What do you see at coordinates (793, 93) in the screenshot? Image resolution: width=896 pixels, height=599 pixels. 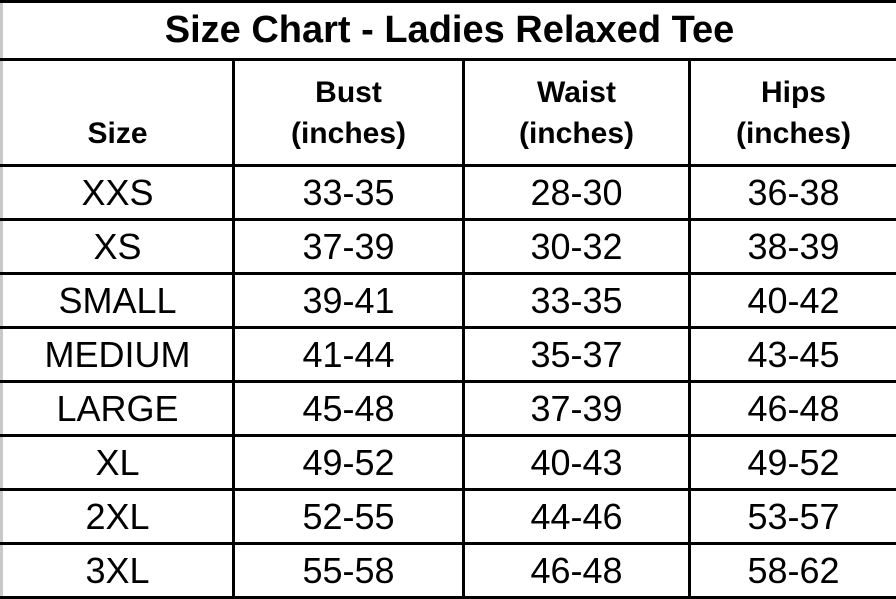 I see `column-header-hips-label: Hips` at bounding box center [793, 93].